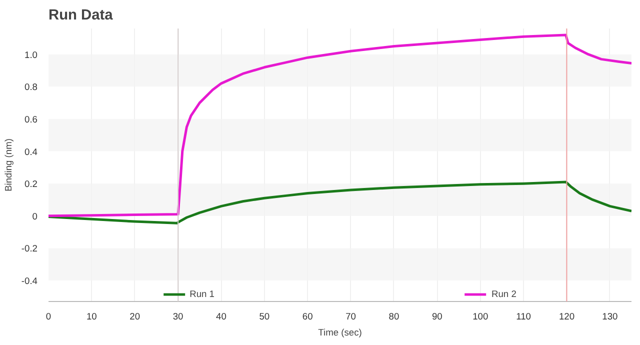 Image resolution: width=640 pixels, height=345 pixels. Describe the element at coordinates (351, 317) in the screenshot. I see `x-tick-label: 70` at that location.